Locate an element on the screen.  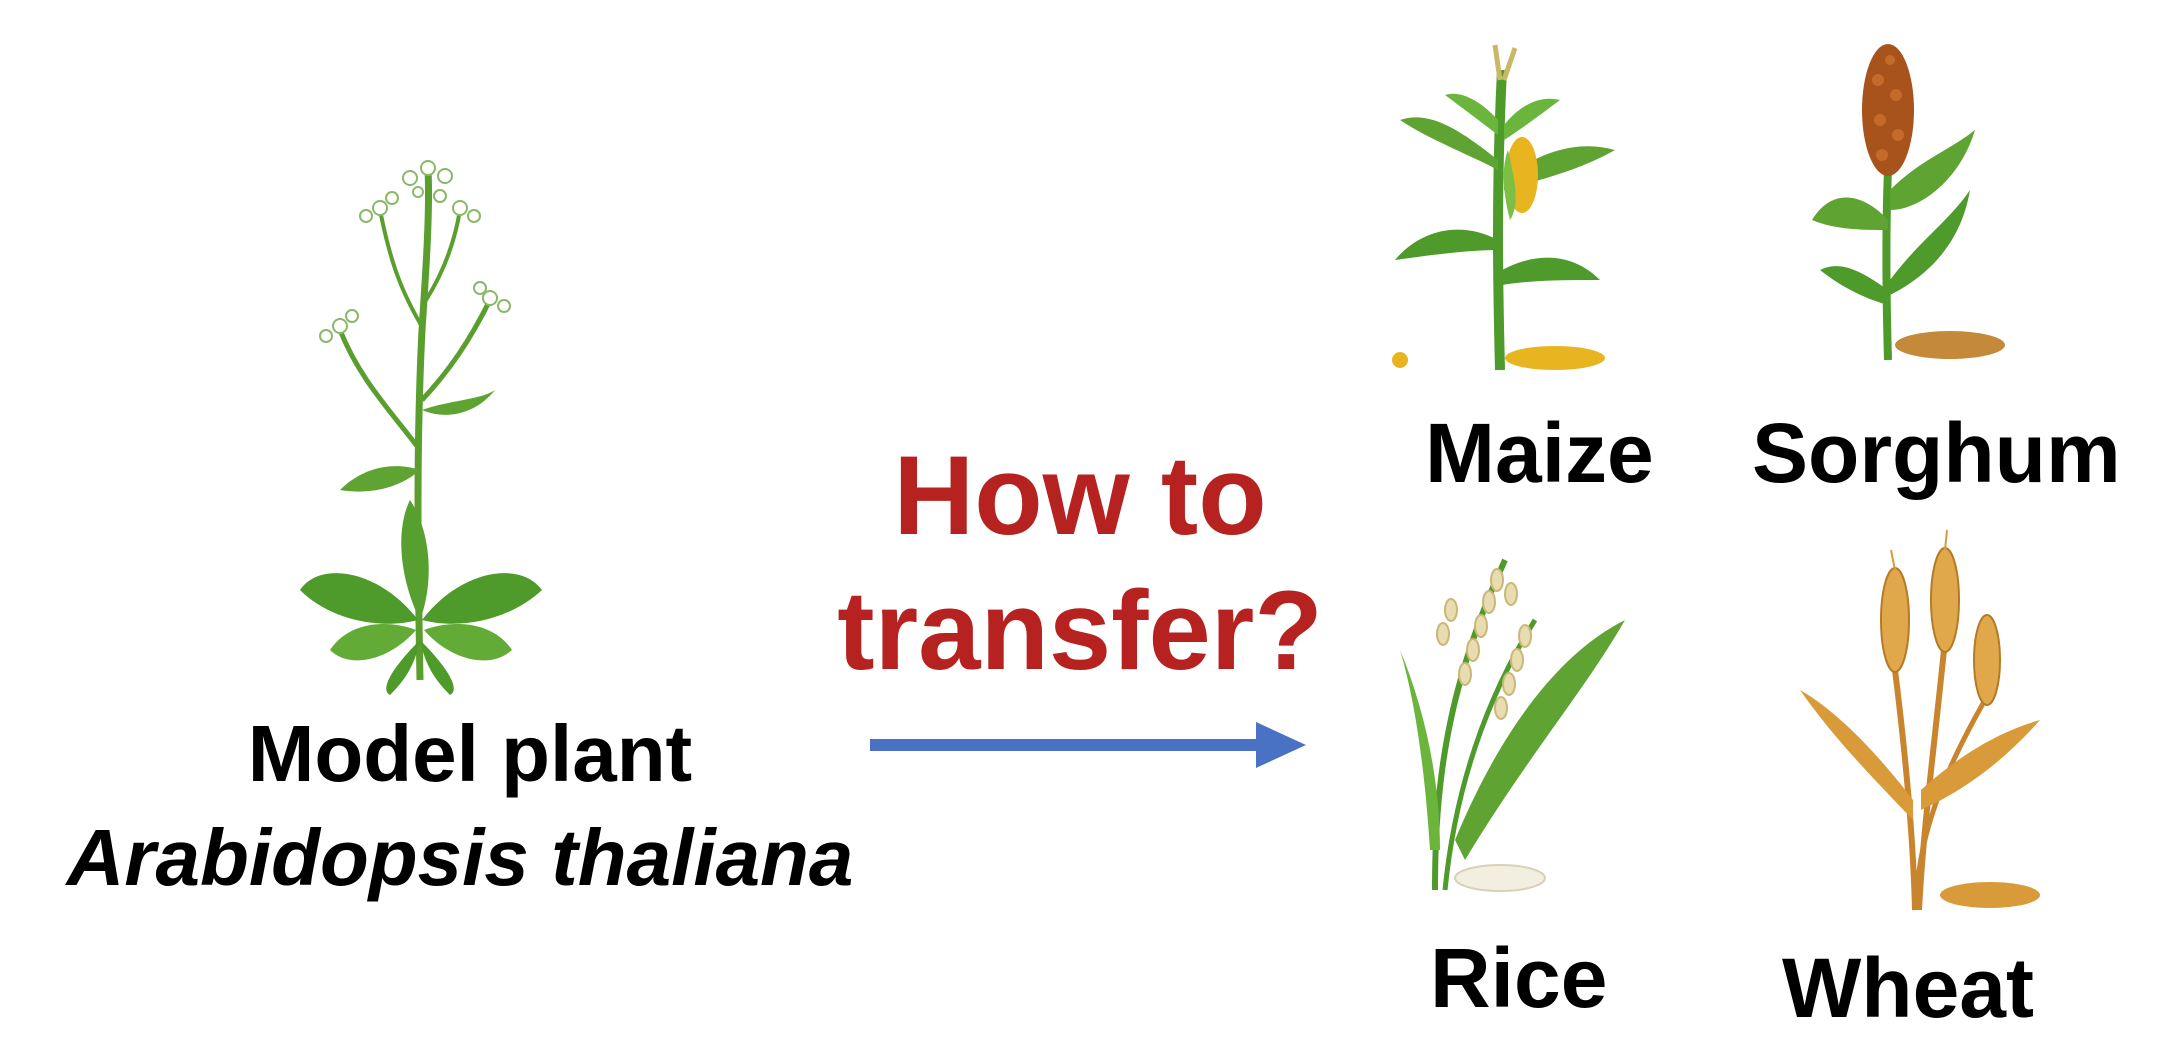
rice-icon is located at coordinates (1512, 725).